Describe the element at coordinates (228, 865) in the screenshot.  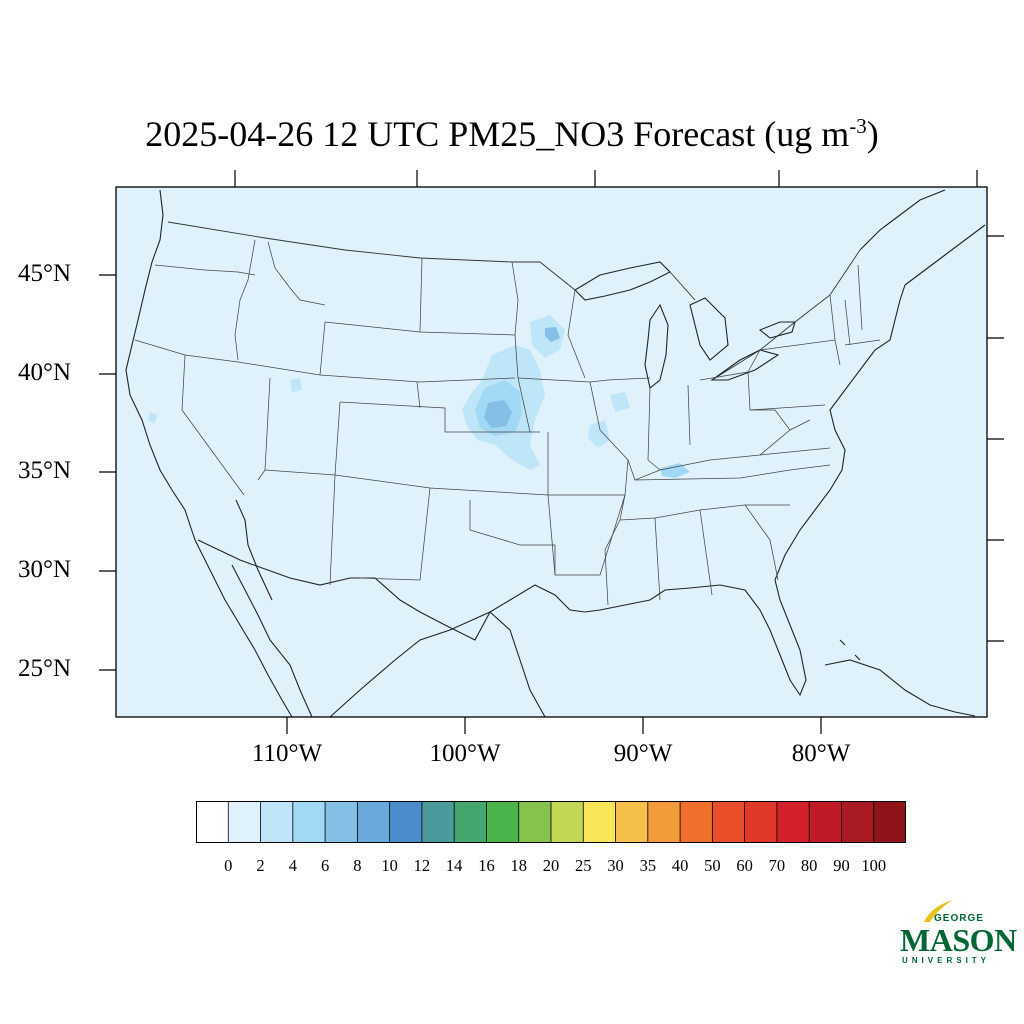
I see `colorbar-tick-label: 0` at that location.